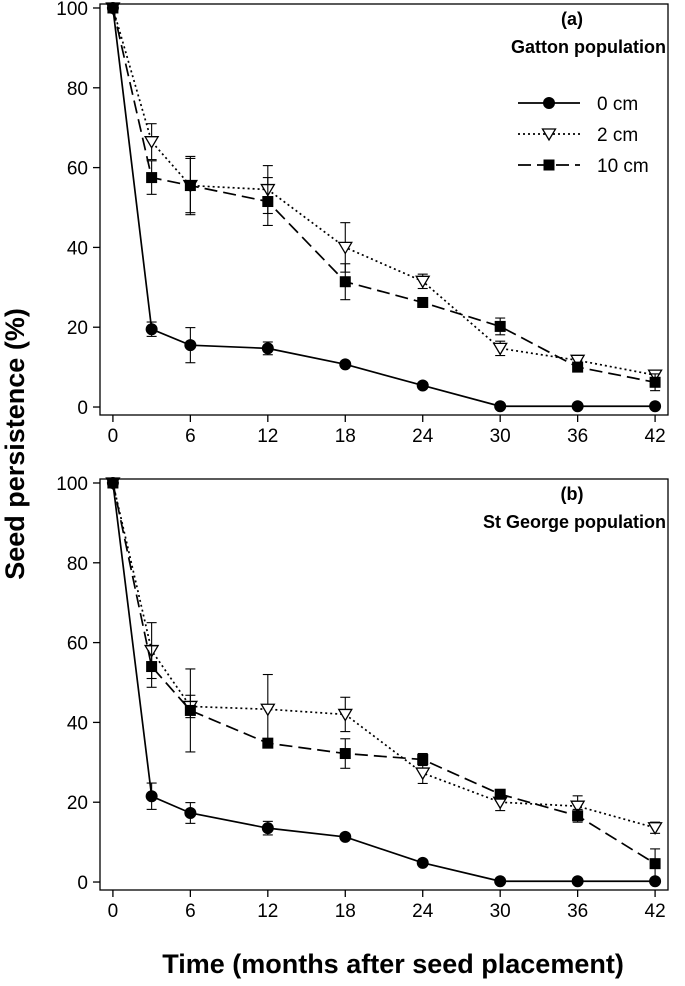 The image size is (685, 986). Describe the element at coordinates (583, 135) in the screenshot. I see `legend: 0 cm 2 cm 10 cm` at that location.